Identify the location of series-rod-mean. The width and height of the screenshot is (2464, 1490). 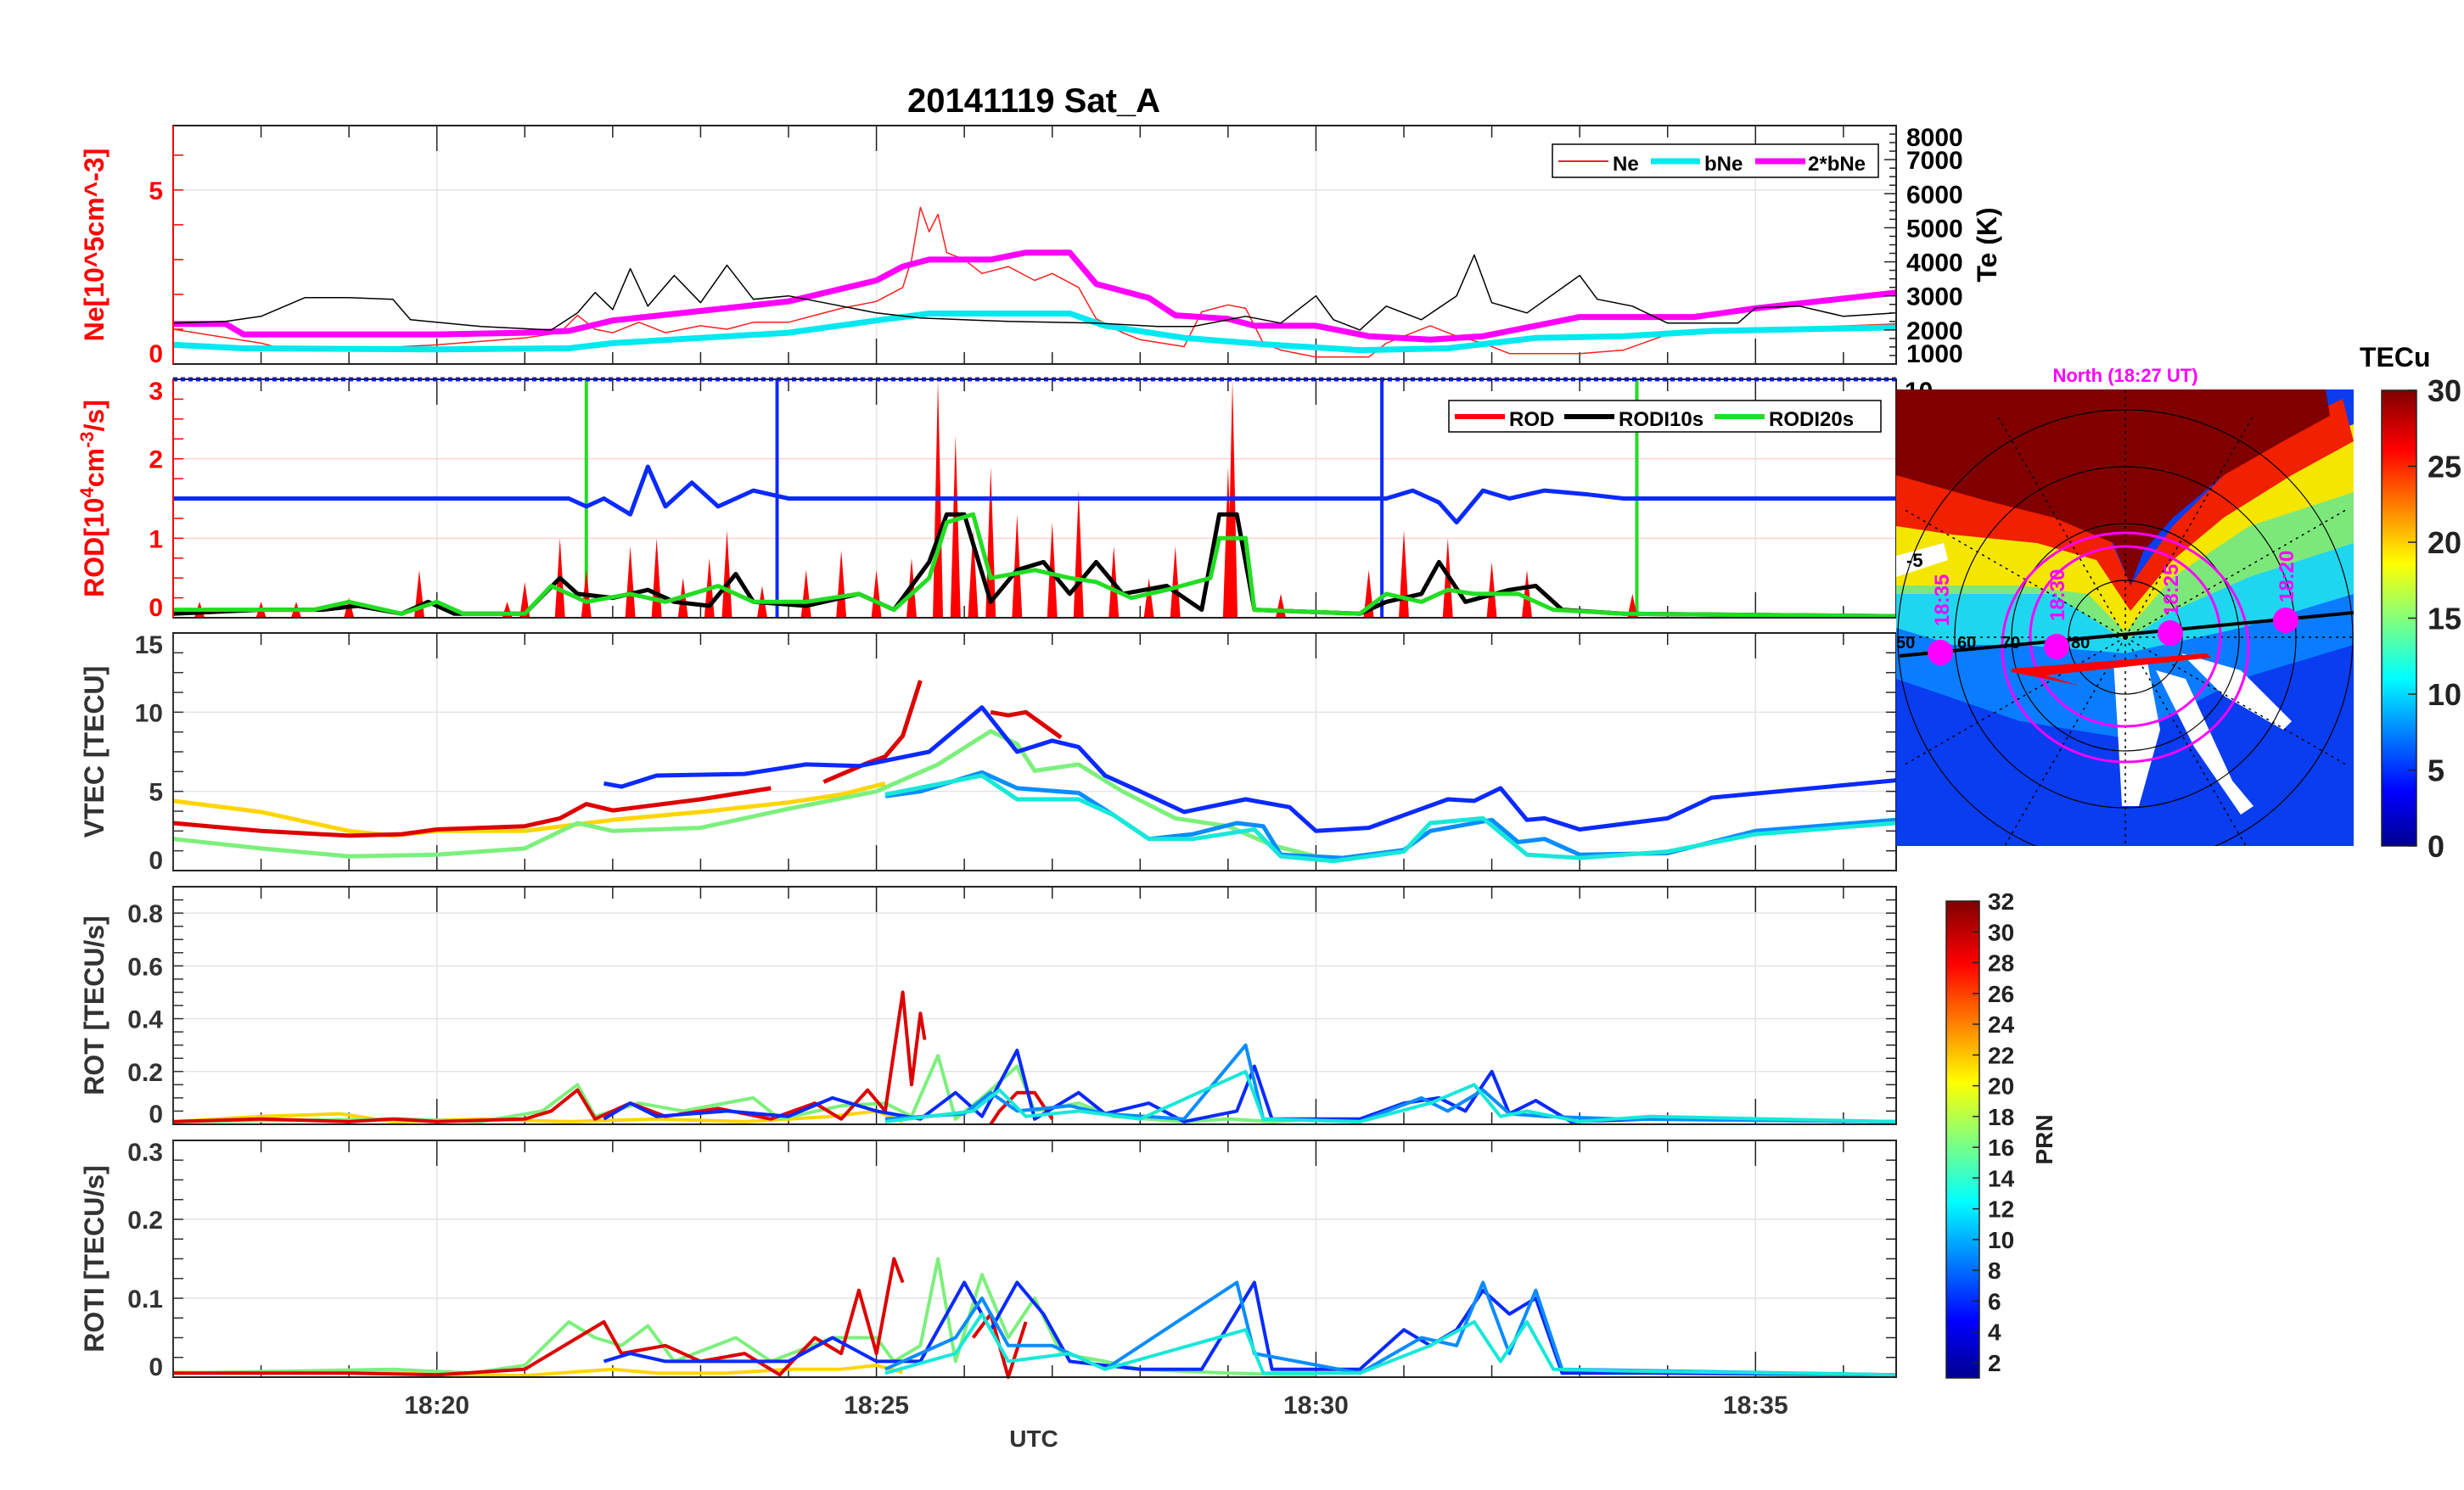
(1035, 494).